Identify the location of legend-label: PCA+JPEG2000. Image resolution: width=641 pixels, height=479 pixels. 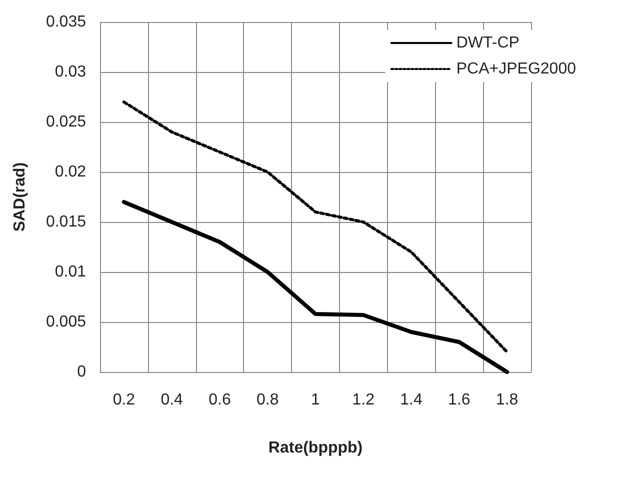
(516, 69).